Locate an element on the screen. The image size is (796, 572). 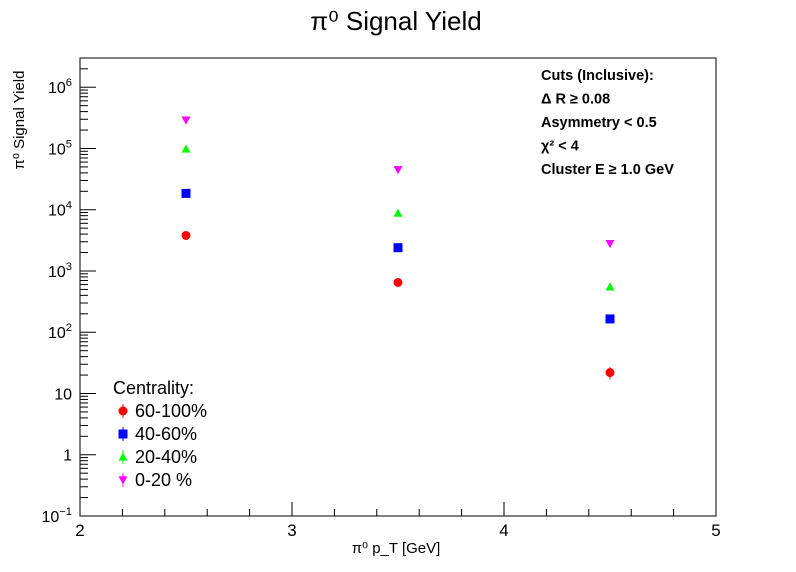
legend-entry: 20-40% is located at coordinates (157, 457).